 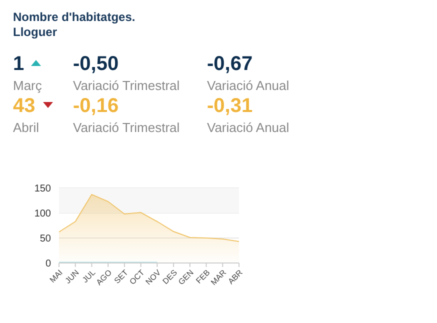 I want to click on text: Març, so click(x=27, y=86).